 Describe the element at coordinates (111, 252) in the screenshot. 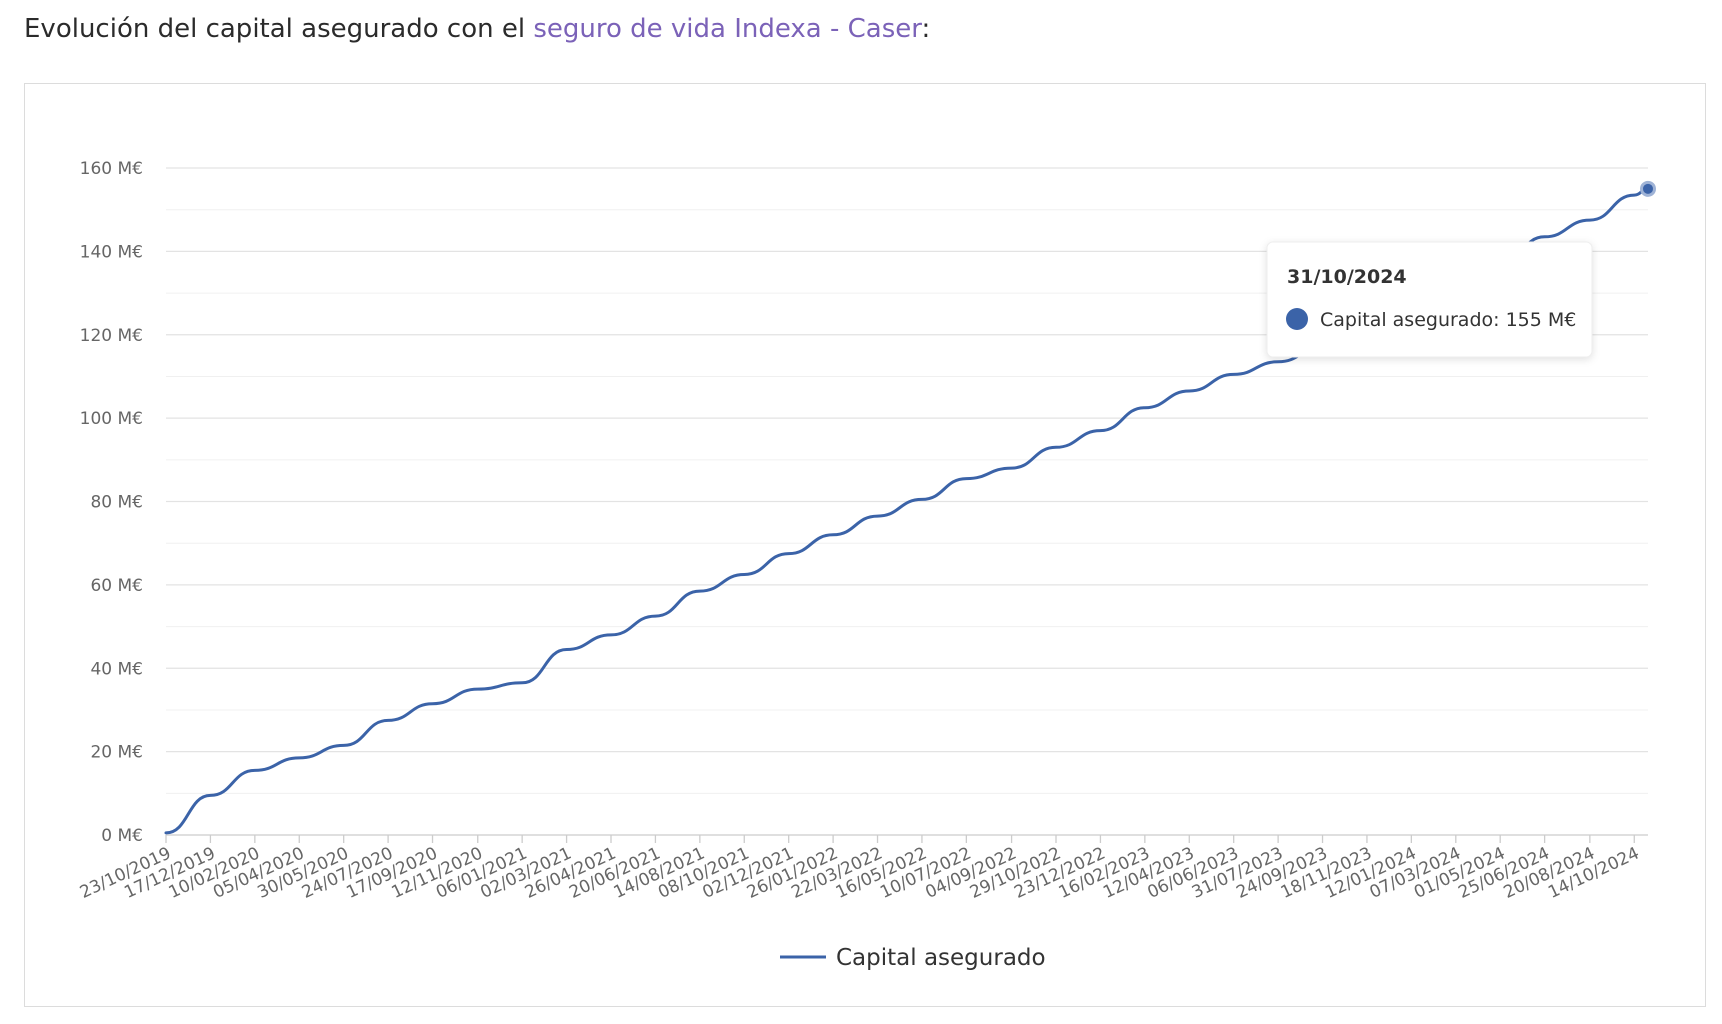

I see `y-tick-label: 140 M€` at that location.